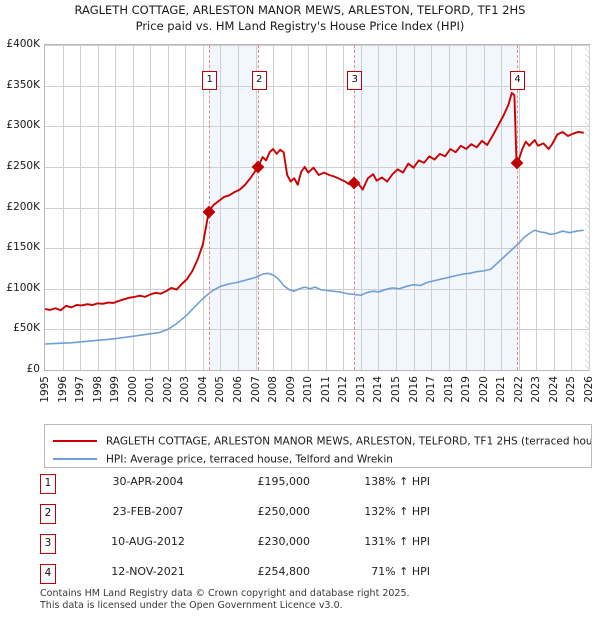  What do you see at coordinates (284, 541) in the screenshot?
I see `sale-price: £230,000` at bounding box center [284, 541].